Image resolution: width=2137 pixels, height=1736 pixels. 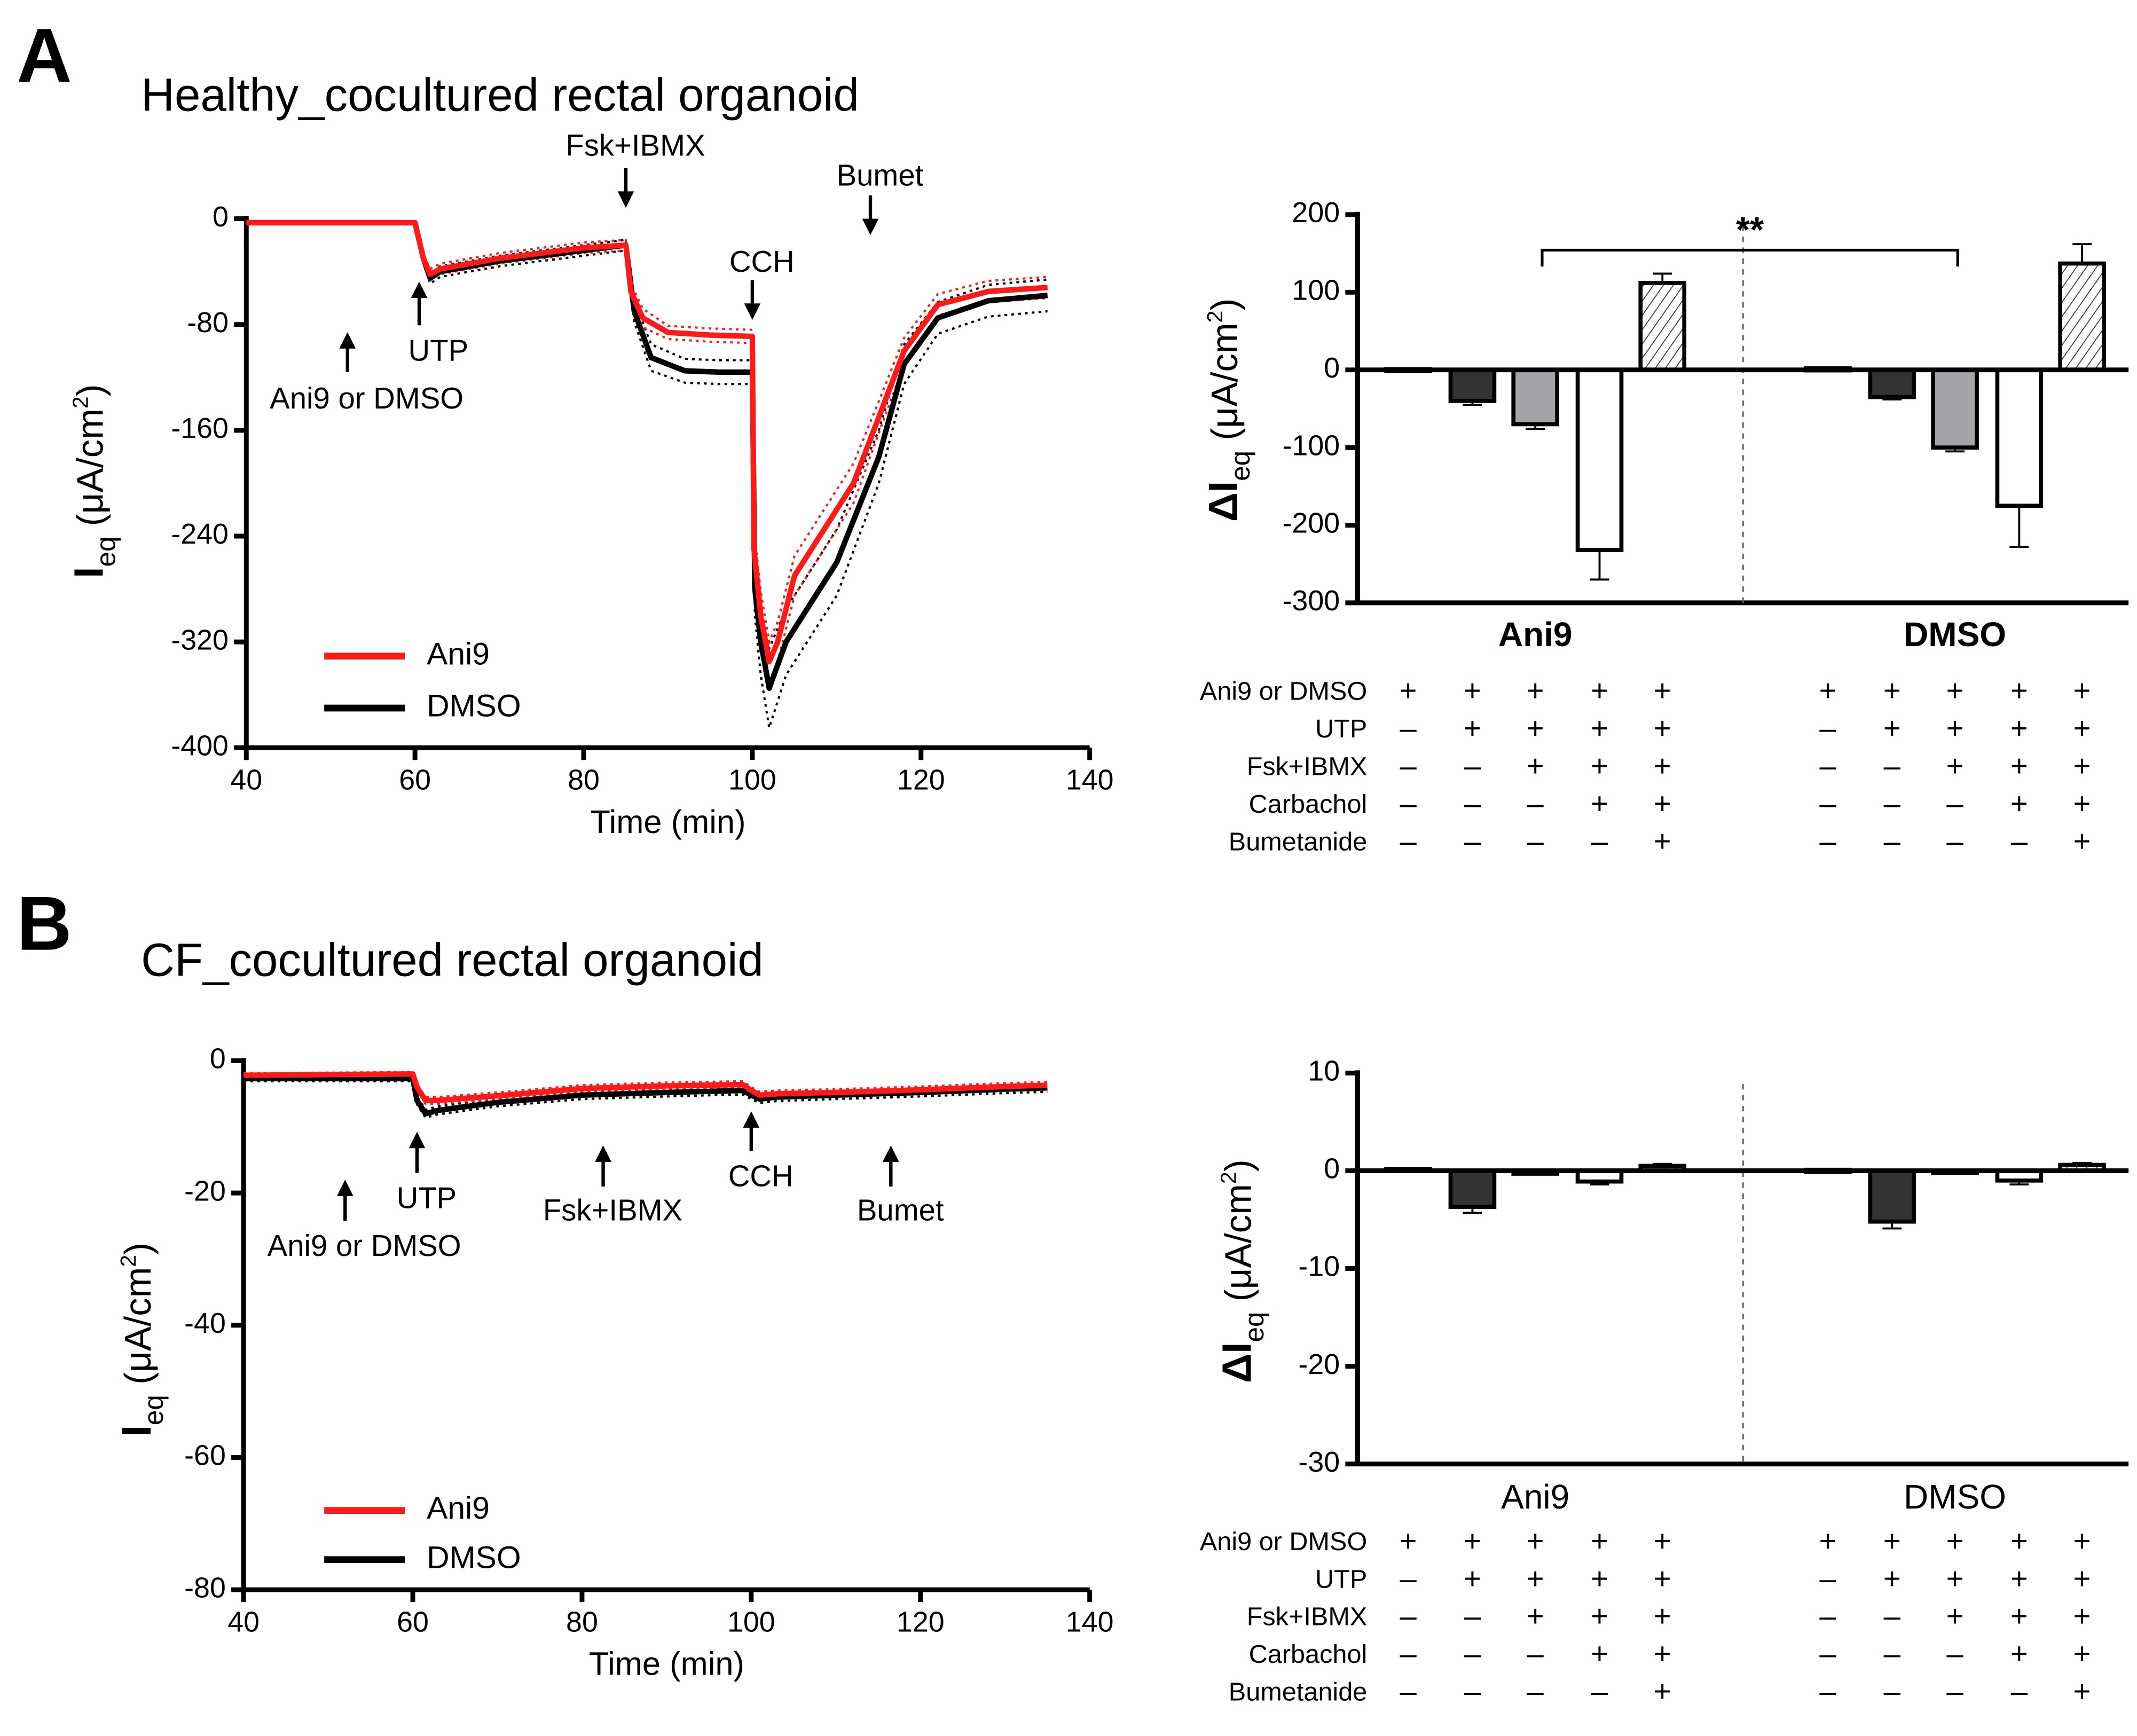 I want to click on y-tick-label: -320, so click(x=200, y=640).